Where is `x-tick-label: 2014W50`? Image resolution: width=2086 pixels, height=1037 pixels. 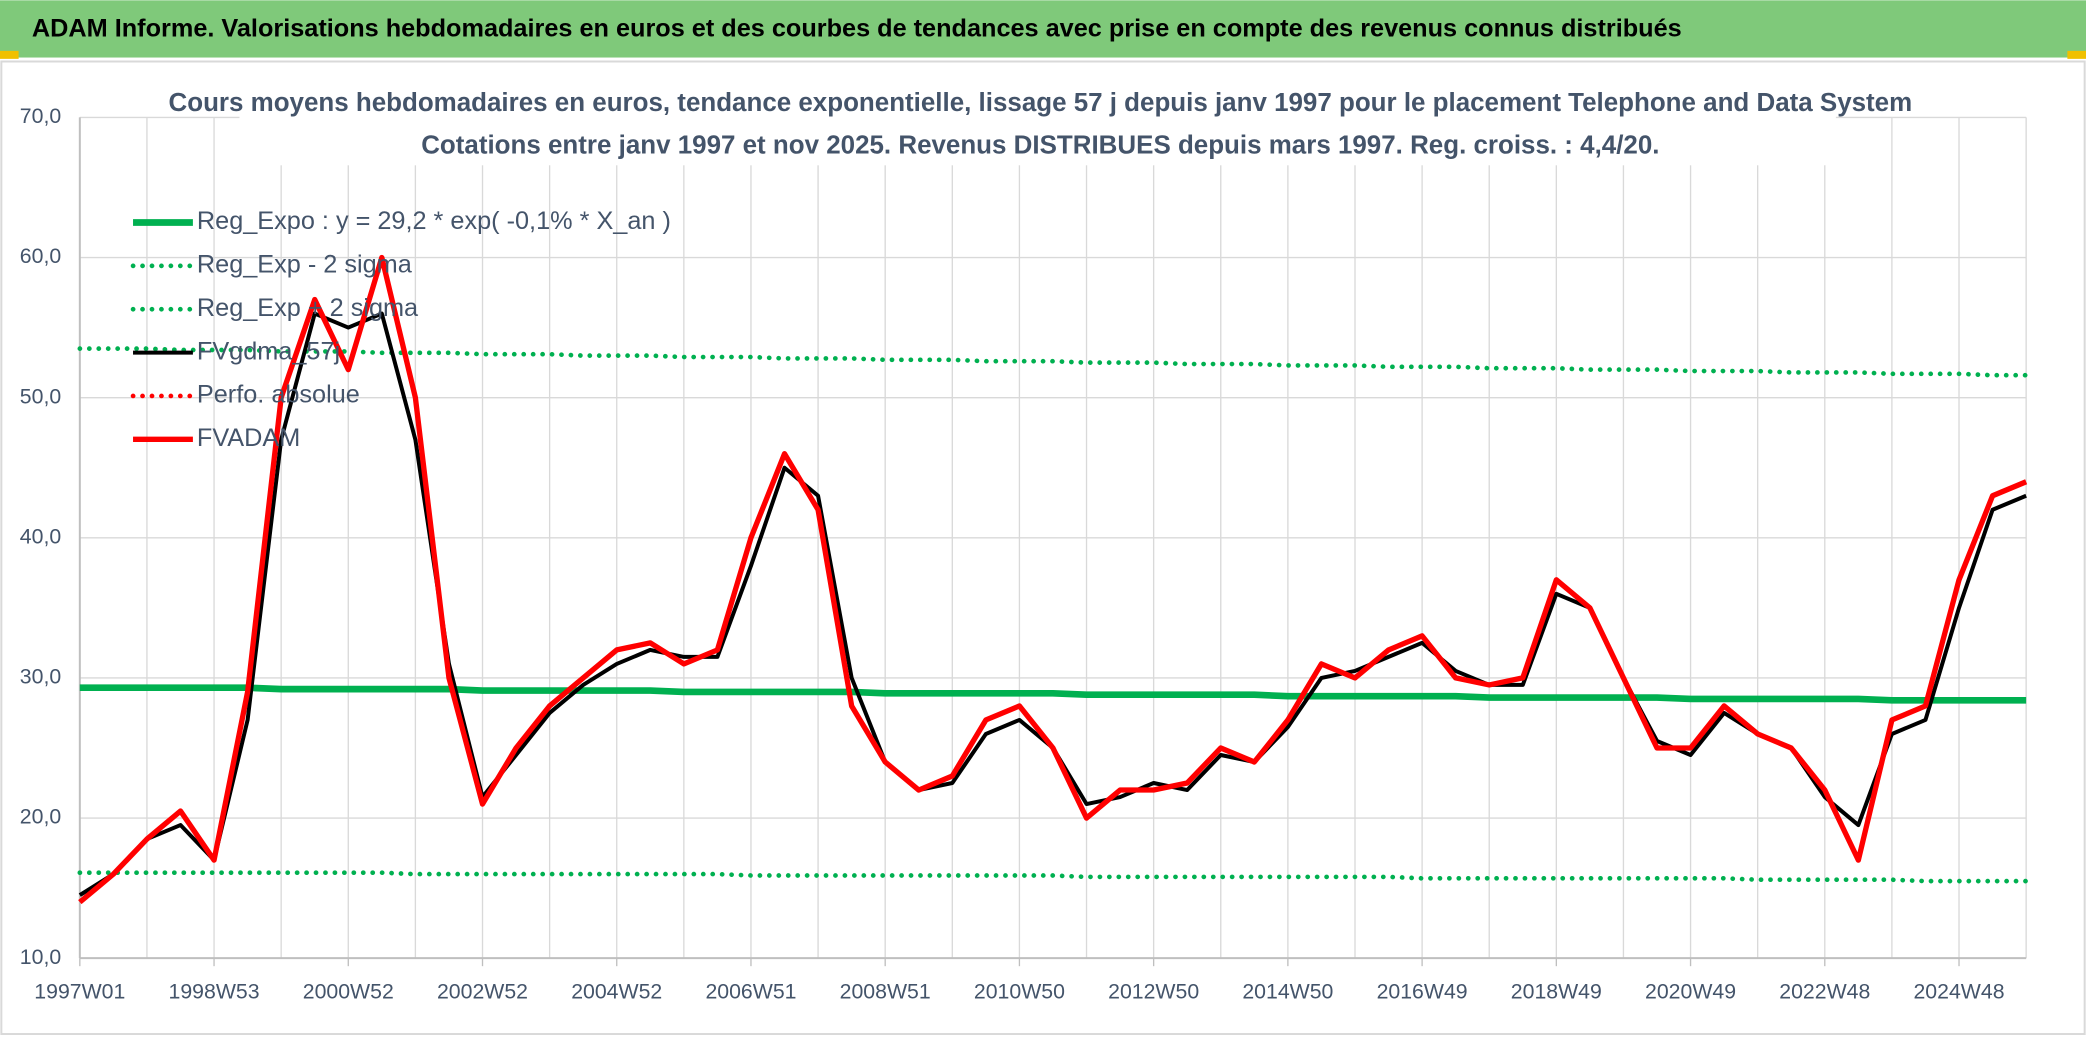 x-tick-label: 2014W50 is located at coordinates (1287, 991).